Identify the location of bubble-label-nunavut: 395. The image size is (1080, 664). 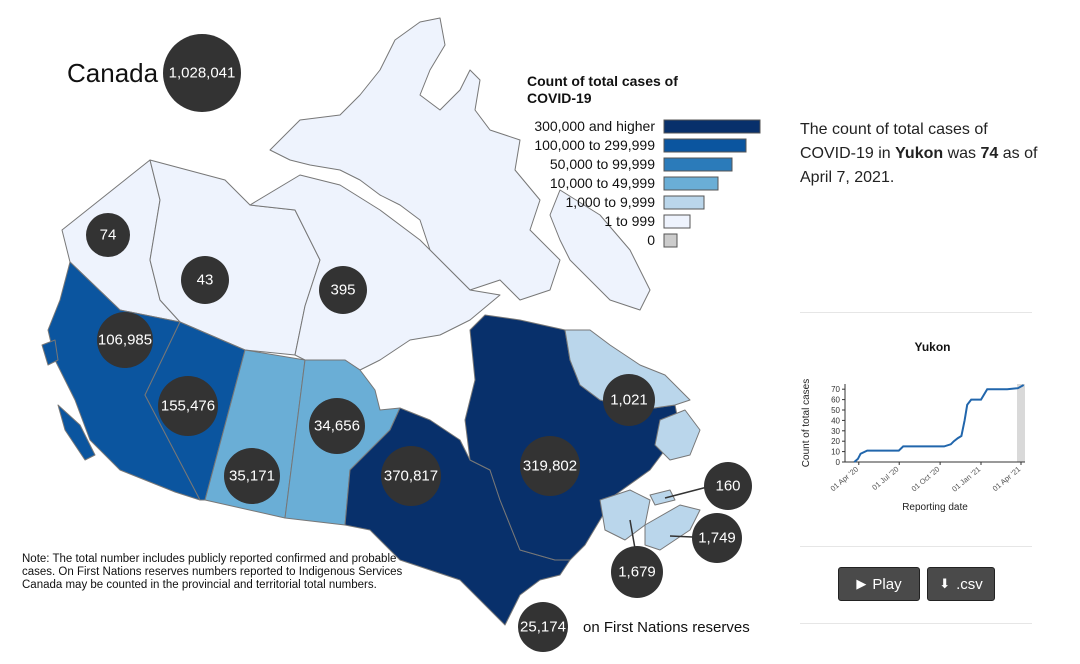
(342, 290).